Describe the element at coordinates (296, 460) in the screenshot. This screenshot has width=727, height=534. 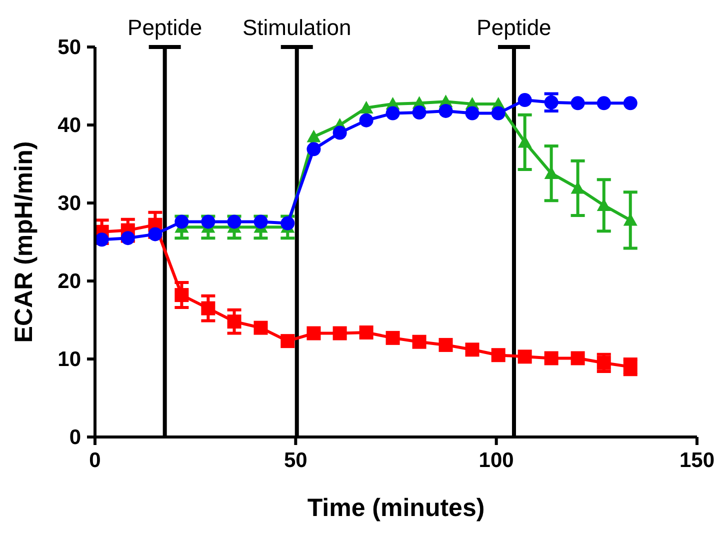
I see `x-tick-label: 50` at that location.